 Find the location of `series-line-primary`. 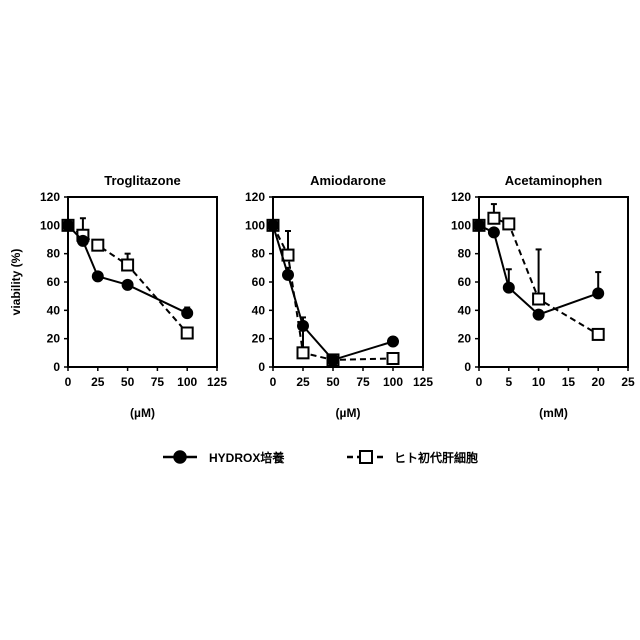

series-line-primary is located at coordinates (333, 292).